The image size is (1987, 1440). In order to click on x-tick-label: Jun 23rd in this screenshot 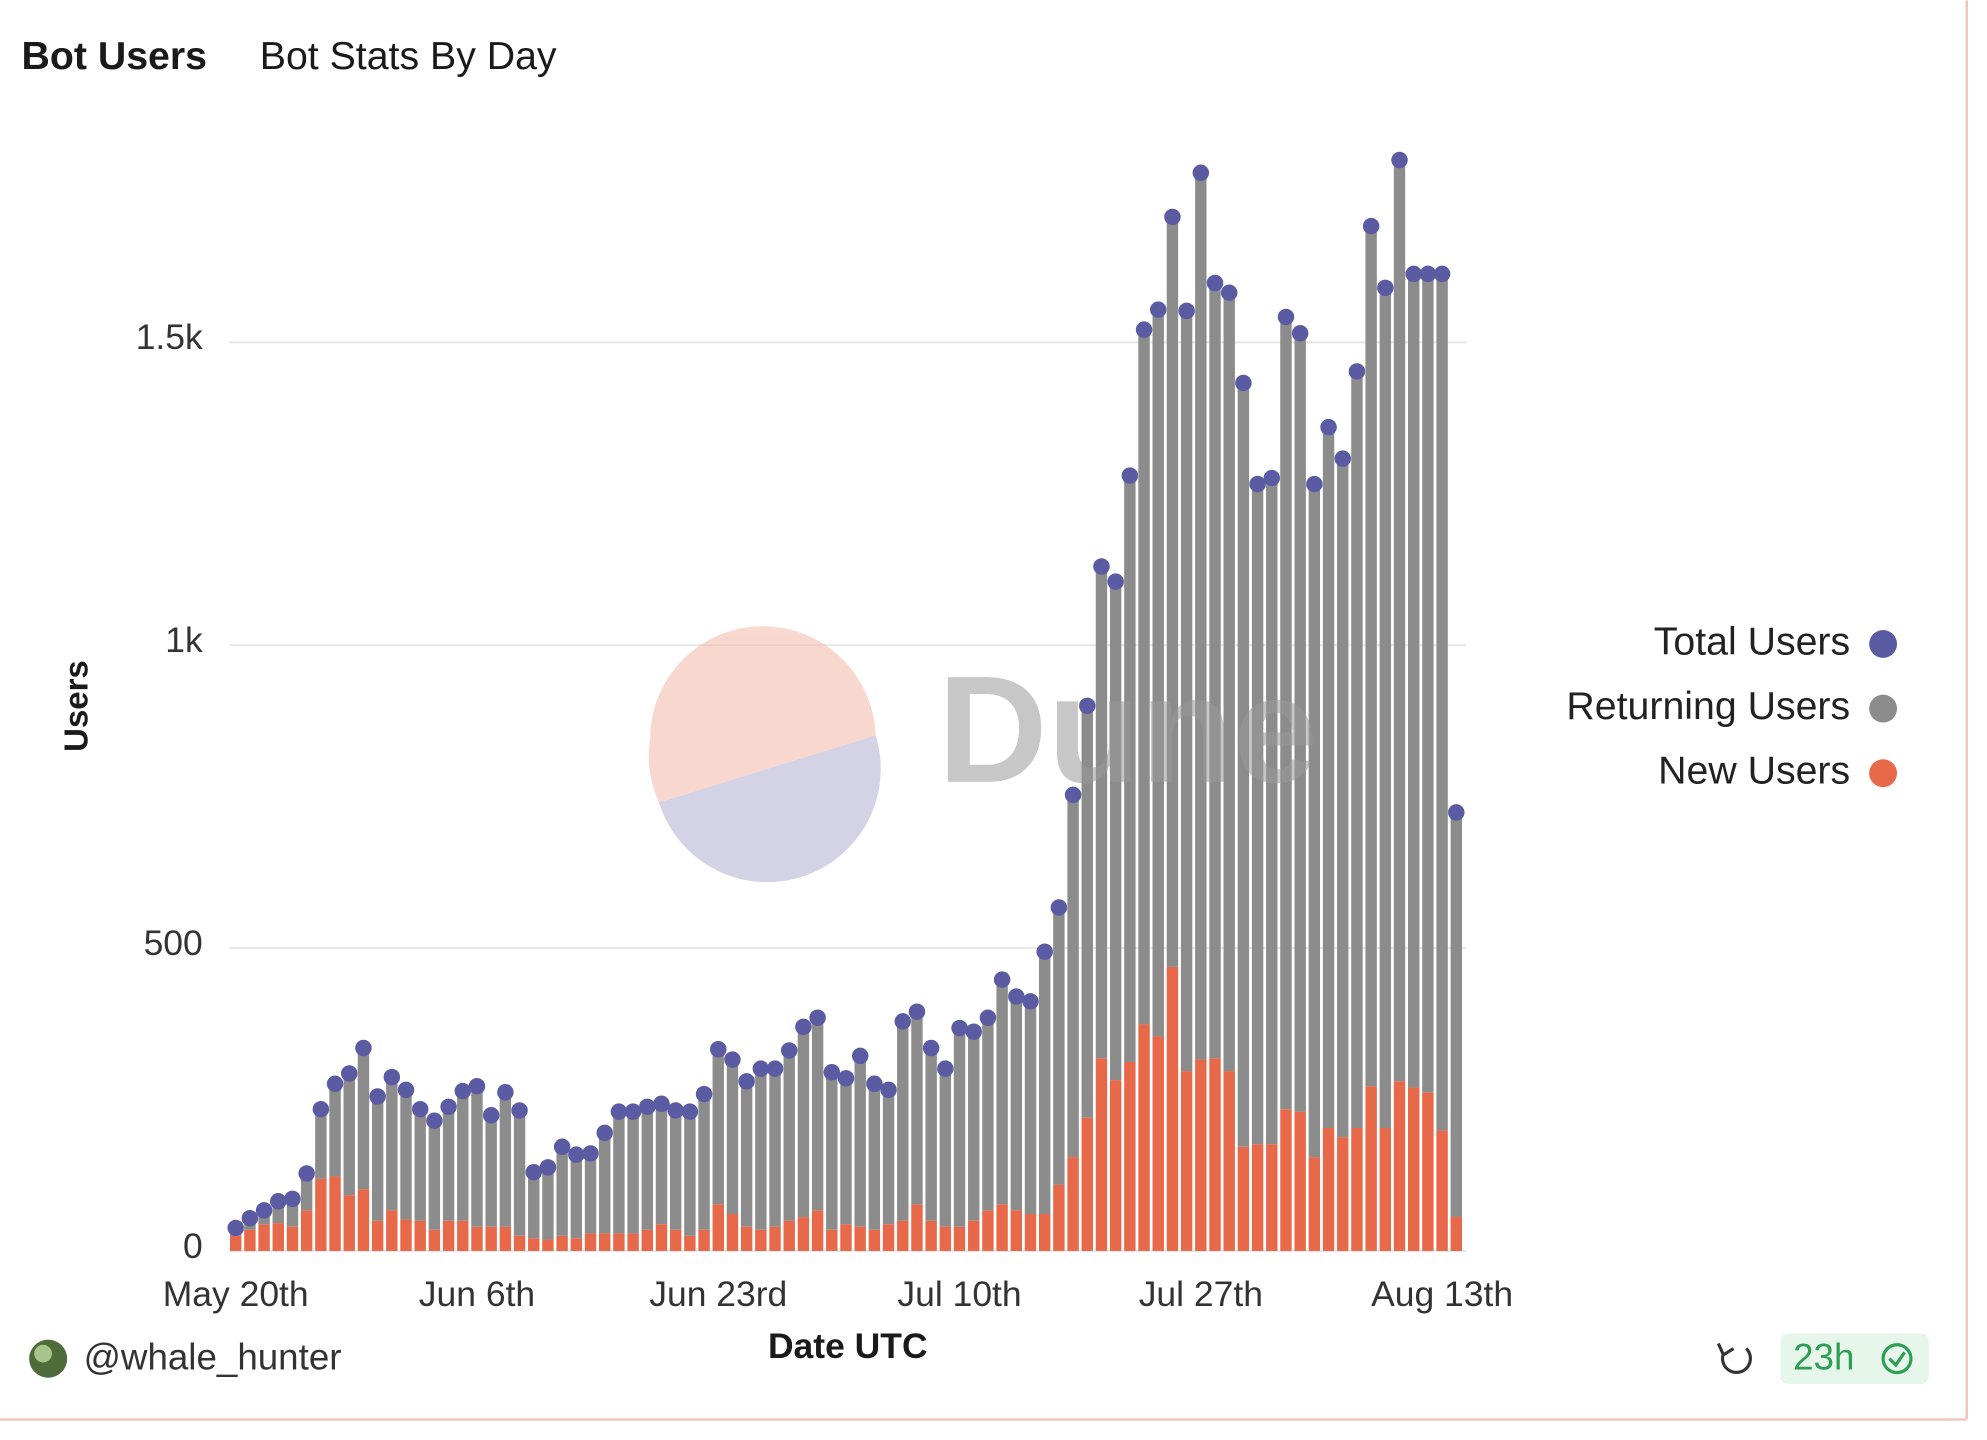, I will do `click(718, 1294)`.